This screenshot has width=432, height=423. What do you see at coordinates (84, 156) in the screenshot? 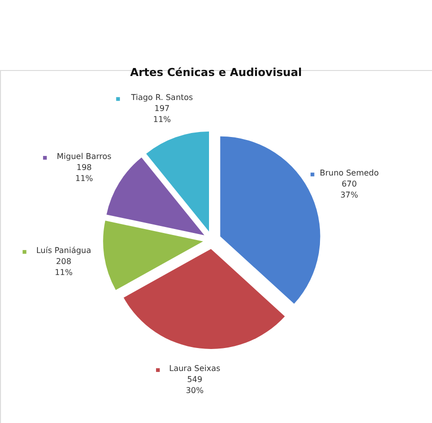
I see `legend-label: Miguel Barros` at bounding box center [84, 156].